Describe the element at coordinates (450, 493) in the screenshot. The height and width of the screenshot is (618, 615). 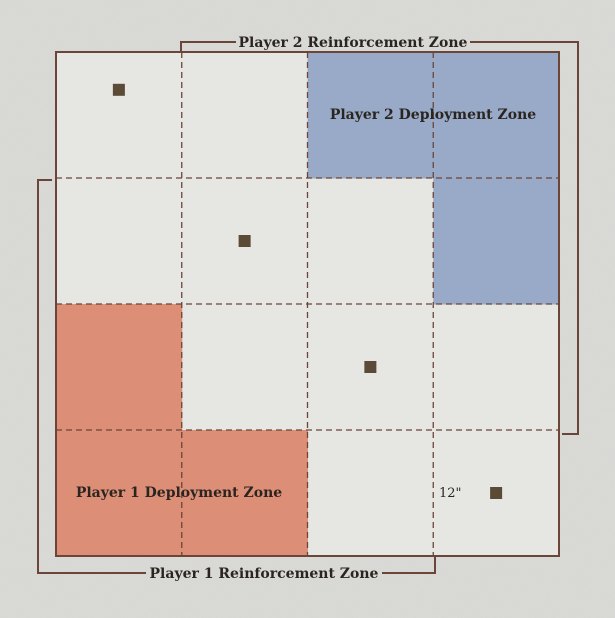
I see `measurement-label: 12"` at that location.